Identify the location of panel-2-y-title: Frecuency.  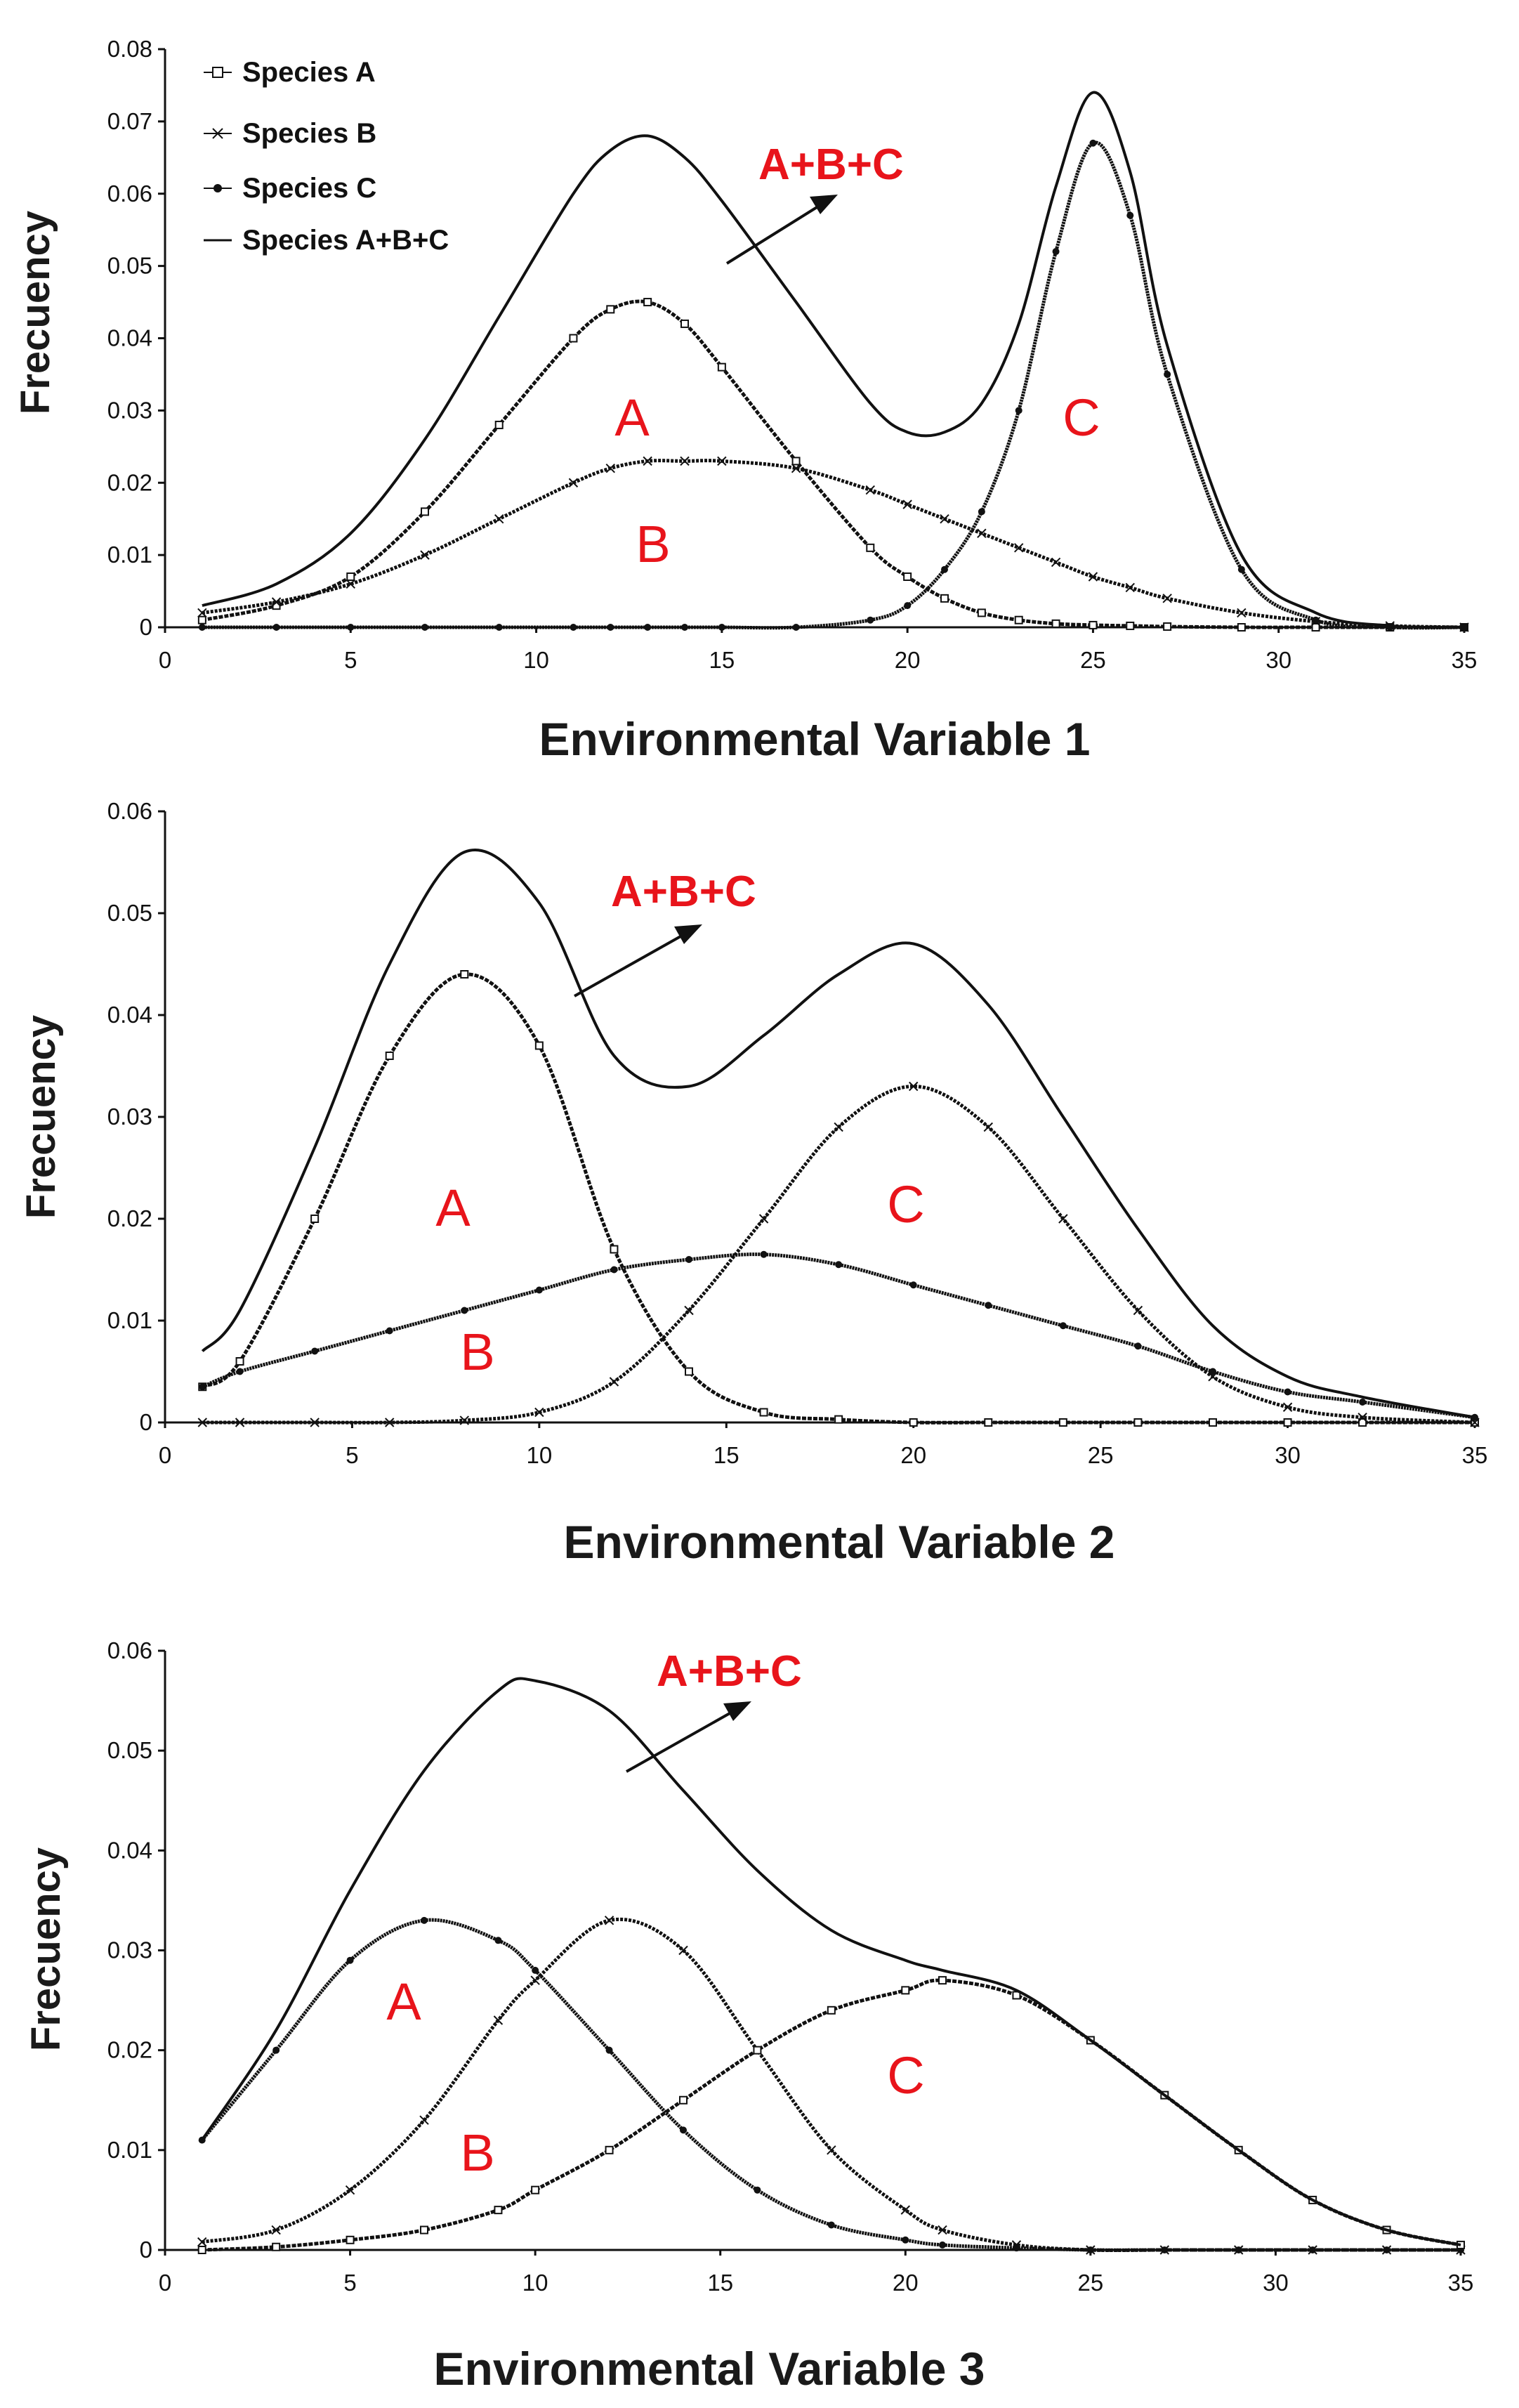
(41, 1117).